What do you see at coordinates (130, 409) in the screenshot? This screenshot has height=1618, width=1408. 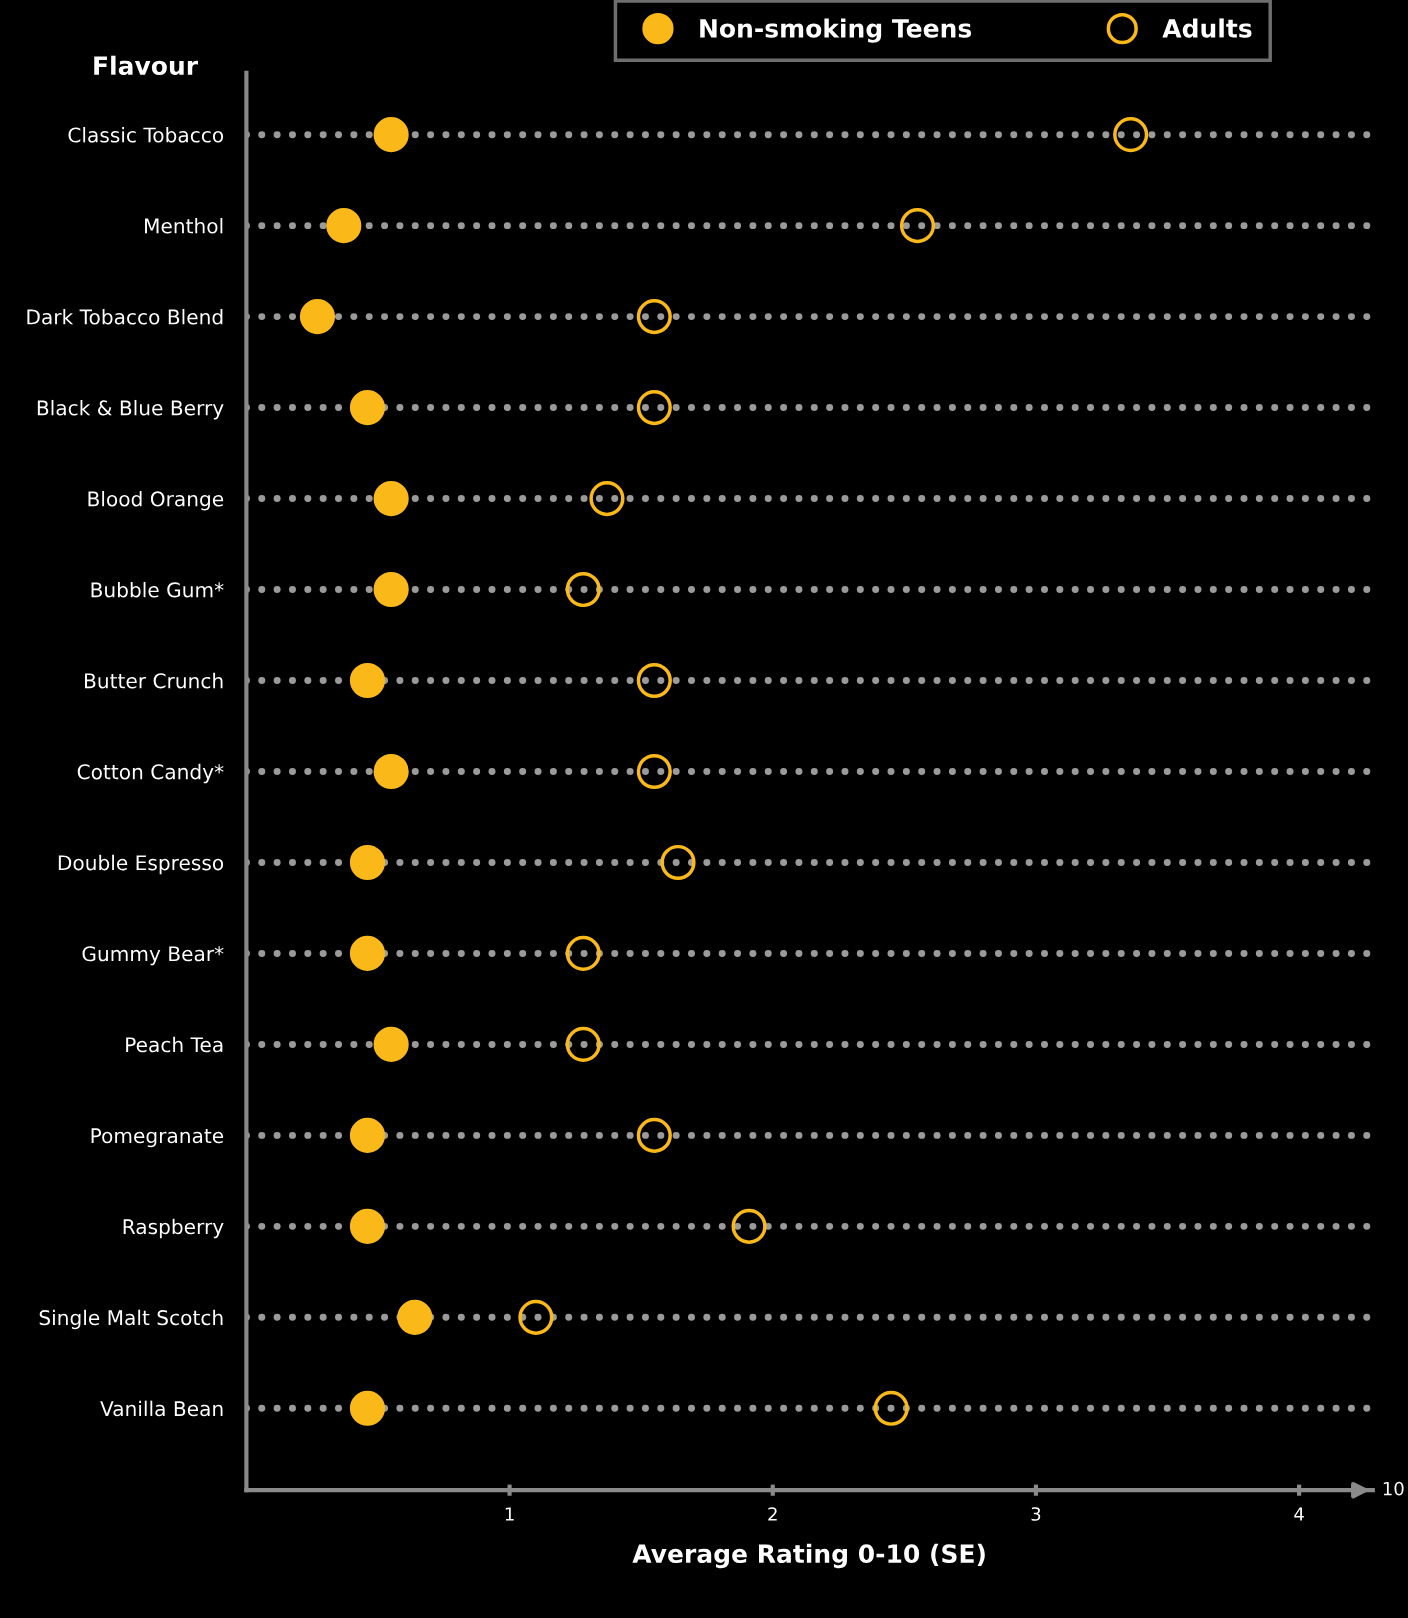 I see `y-tick-label: Black & Blue Berry` at bounding box center [130, 409].